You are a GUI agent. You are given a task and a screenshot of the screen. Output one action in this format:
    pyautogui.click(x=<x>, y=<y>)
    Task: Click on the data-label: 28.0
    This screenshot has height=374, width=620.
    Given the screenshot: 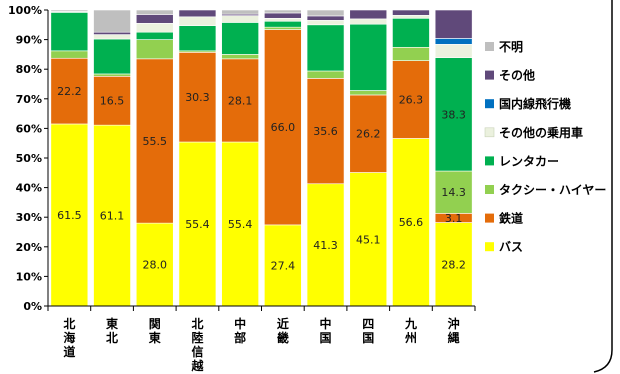 What is the action you would take?
    pyautogui.click(x=155, y=265)
    